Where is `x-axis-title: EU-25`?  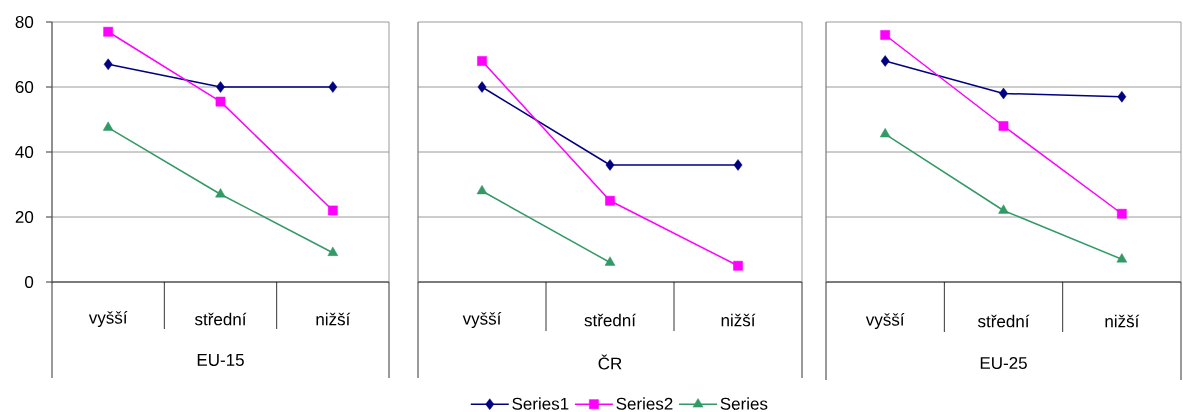 x-axis-title: EU-25 is located at coordinates (1003, 363).